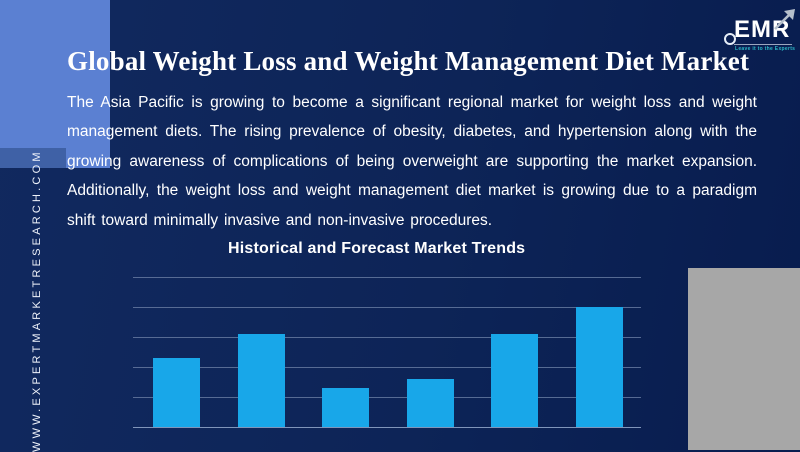  What do you see at coordinates (730, 39) in the screenshot?
I see `logo-circle-icon` at bounding box center [730, 39].